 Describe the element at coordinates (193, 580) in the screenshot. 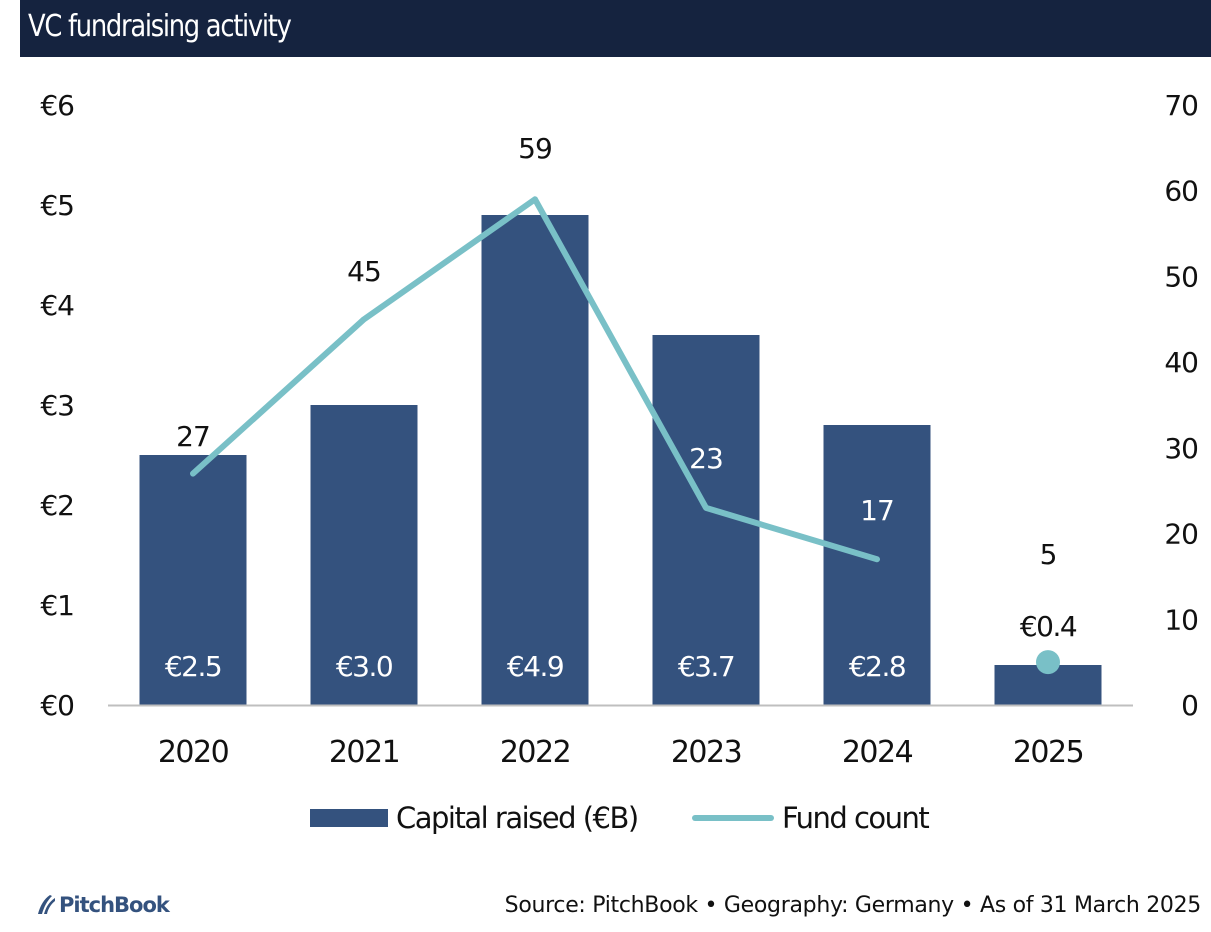

I see `bar-2020` at that location.